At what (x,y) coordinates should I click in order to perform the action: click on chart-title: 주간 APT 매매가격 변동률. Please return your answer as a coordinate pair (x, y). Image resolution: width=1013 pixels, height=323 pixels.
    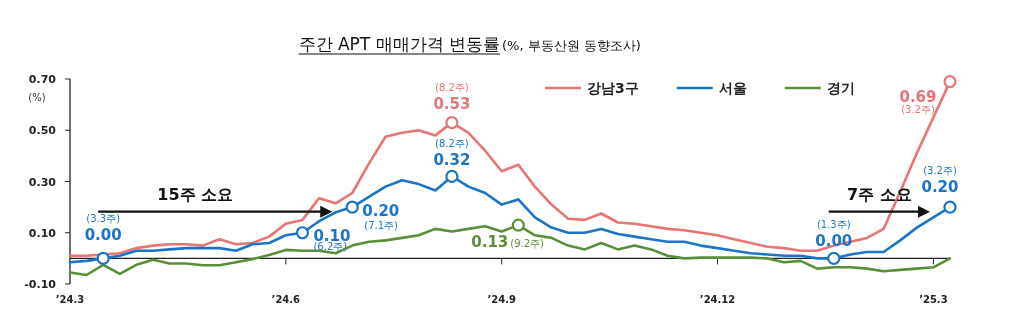
    Looking at the image, I should click on (399, 44).